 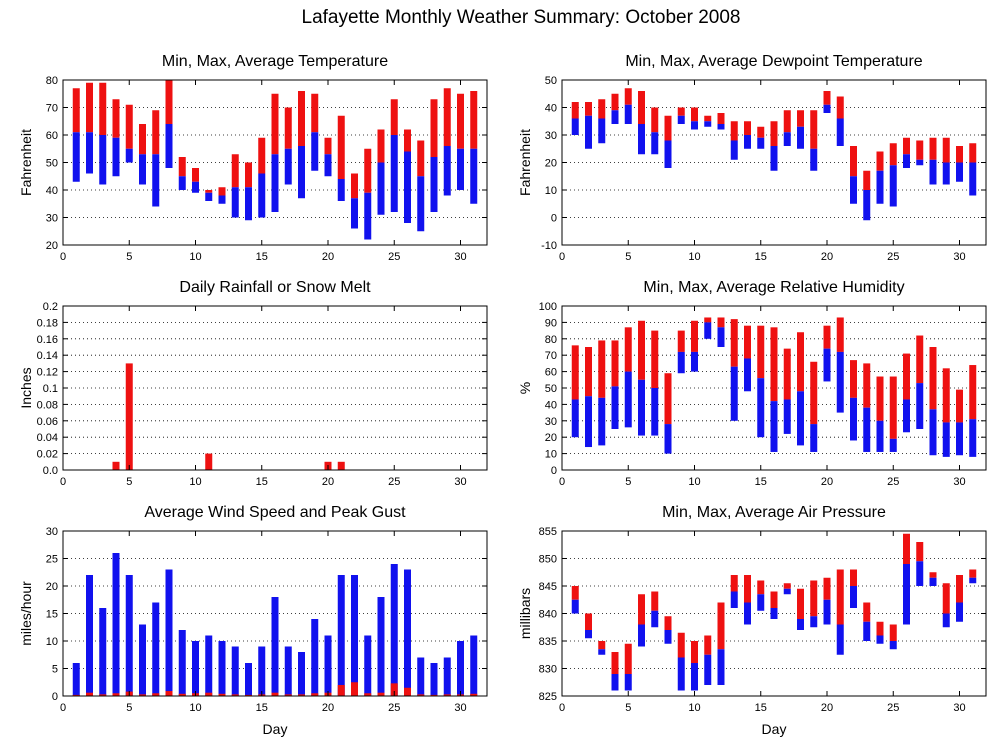 What do you see at coordinates (394, 482) in the screenshot?
I see `x-tick-label: 25` at bounding box center [394, 482].